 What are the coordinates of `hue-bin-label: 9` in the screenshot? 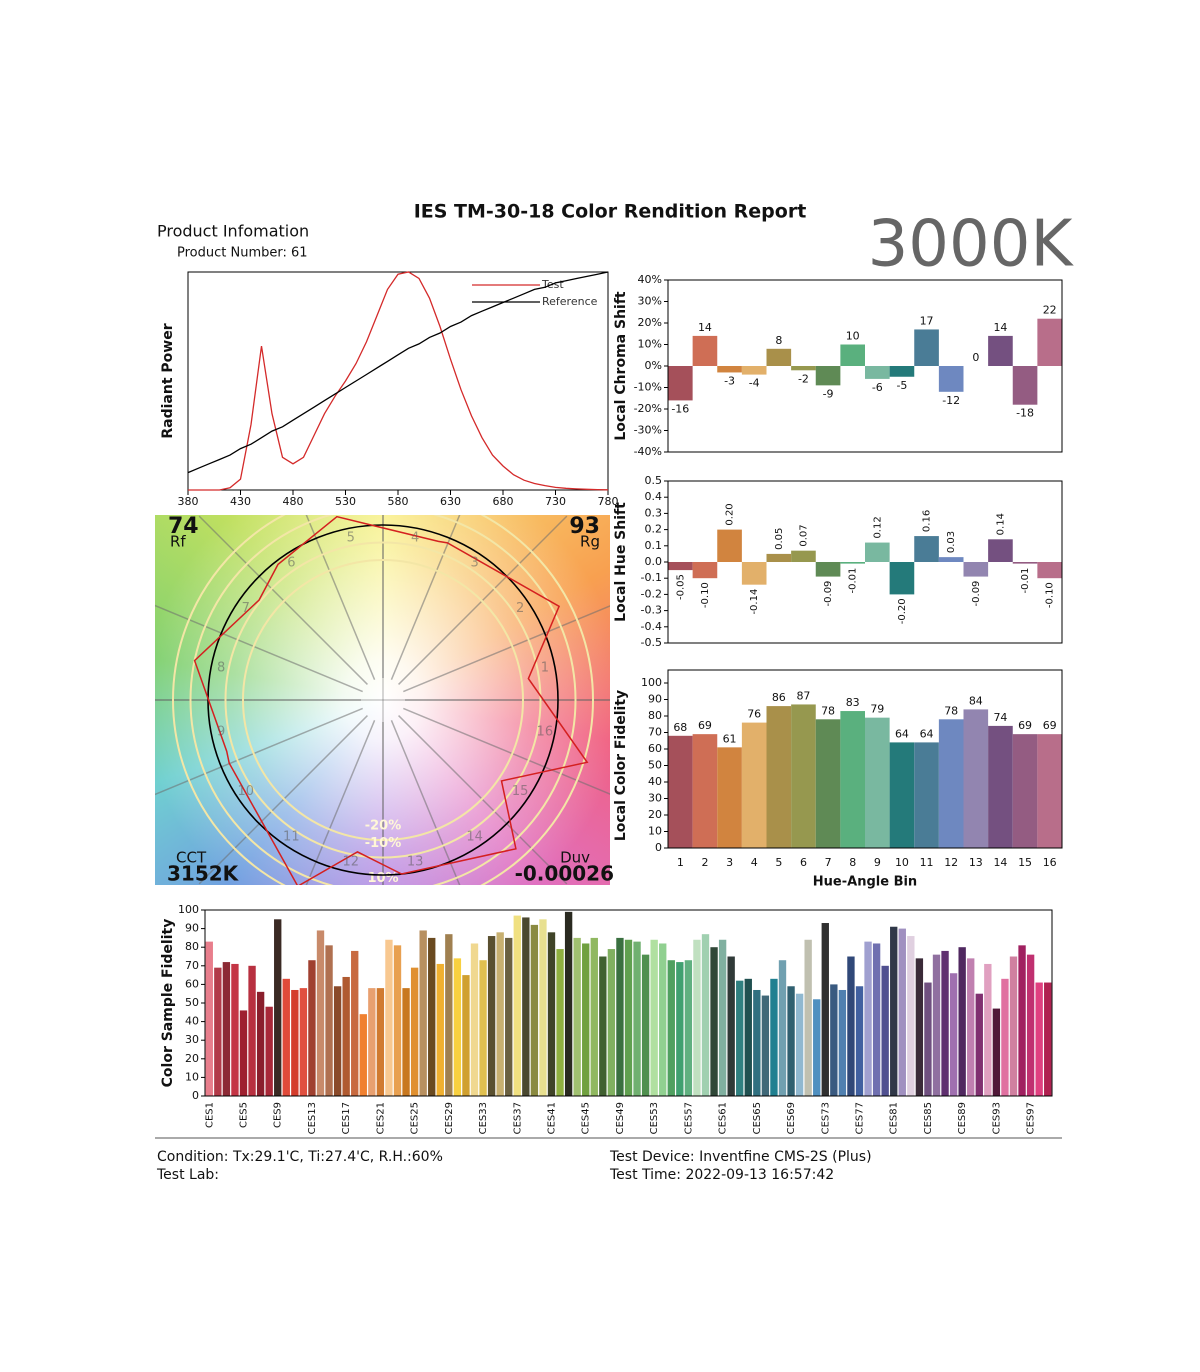 It's located at (221, 732).